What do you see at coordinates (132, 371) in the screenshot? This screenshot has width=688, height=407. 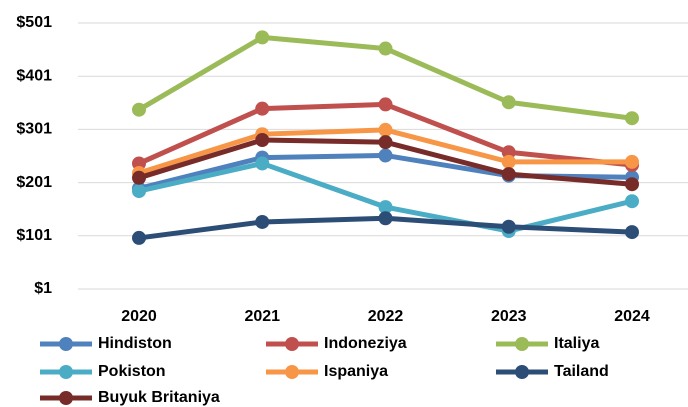 I see `legend-label: Pokiston` at bounding box center [132, 371].